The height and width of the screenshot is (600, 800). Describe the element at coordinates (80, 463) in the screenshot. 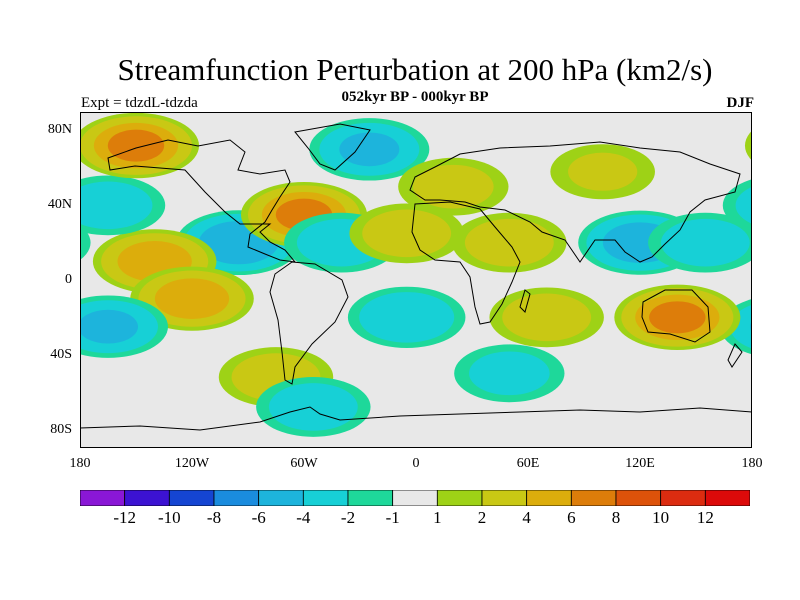

I see `x-tick-180w: 180` at that location.